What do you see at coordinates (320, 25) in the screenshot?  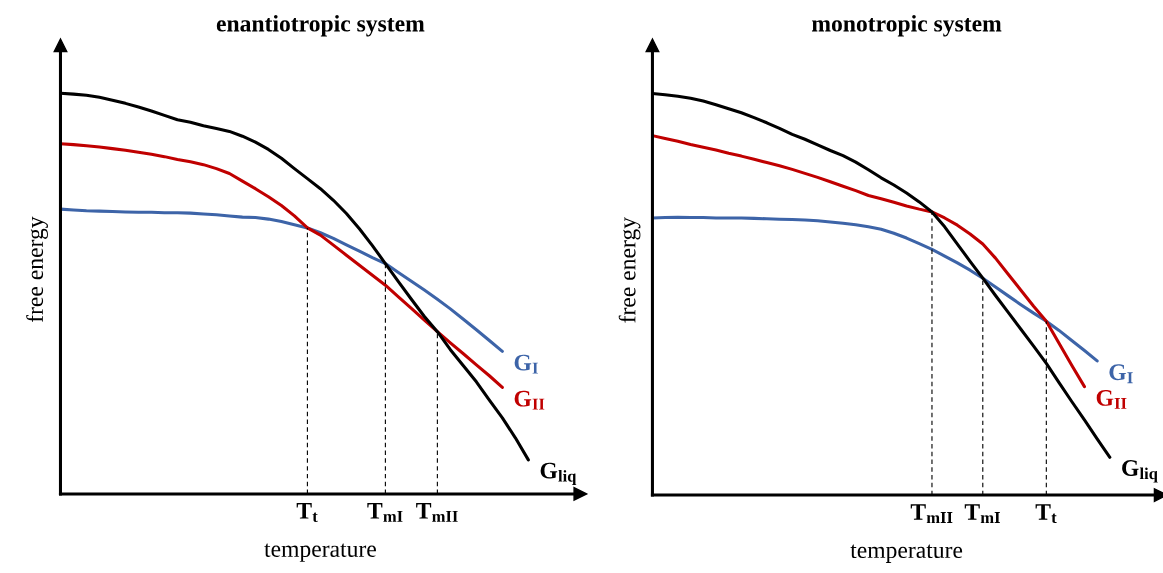 I see `chart-title: enantiotropic system` at bounding box center [320, 25].